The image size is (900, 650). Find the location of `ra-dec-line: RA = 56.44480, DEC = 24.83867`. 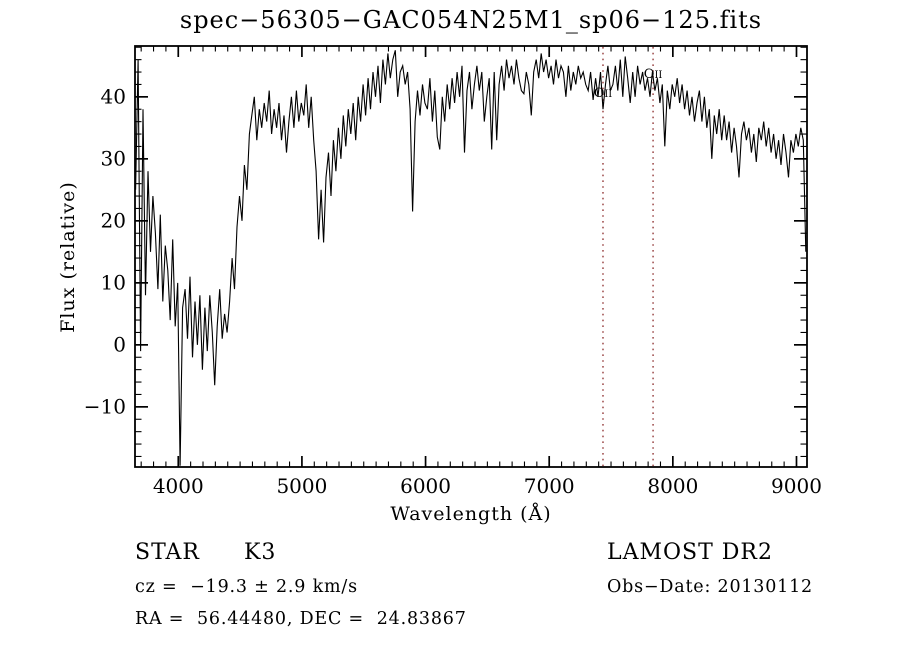

ra-dec-line: RA = 56.44480, DEC = 24.83867 is located at coordinates (301, 619).